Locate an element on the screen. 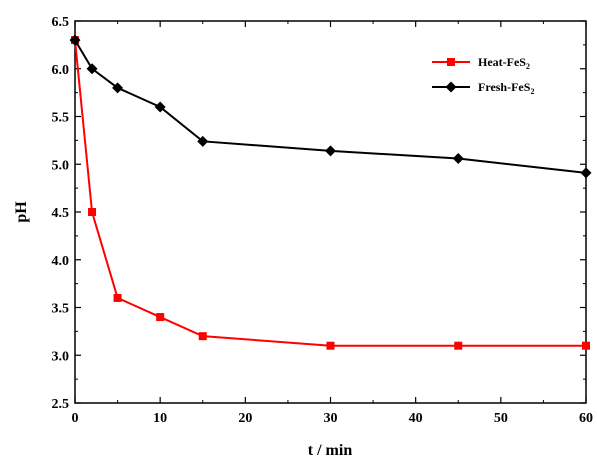  y-tick-label: 3.5 is located at coordinates (61, 309).